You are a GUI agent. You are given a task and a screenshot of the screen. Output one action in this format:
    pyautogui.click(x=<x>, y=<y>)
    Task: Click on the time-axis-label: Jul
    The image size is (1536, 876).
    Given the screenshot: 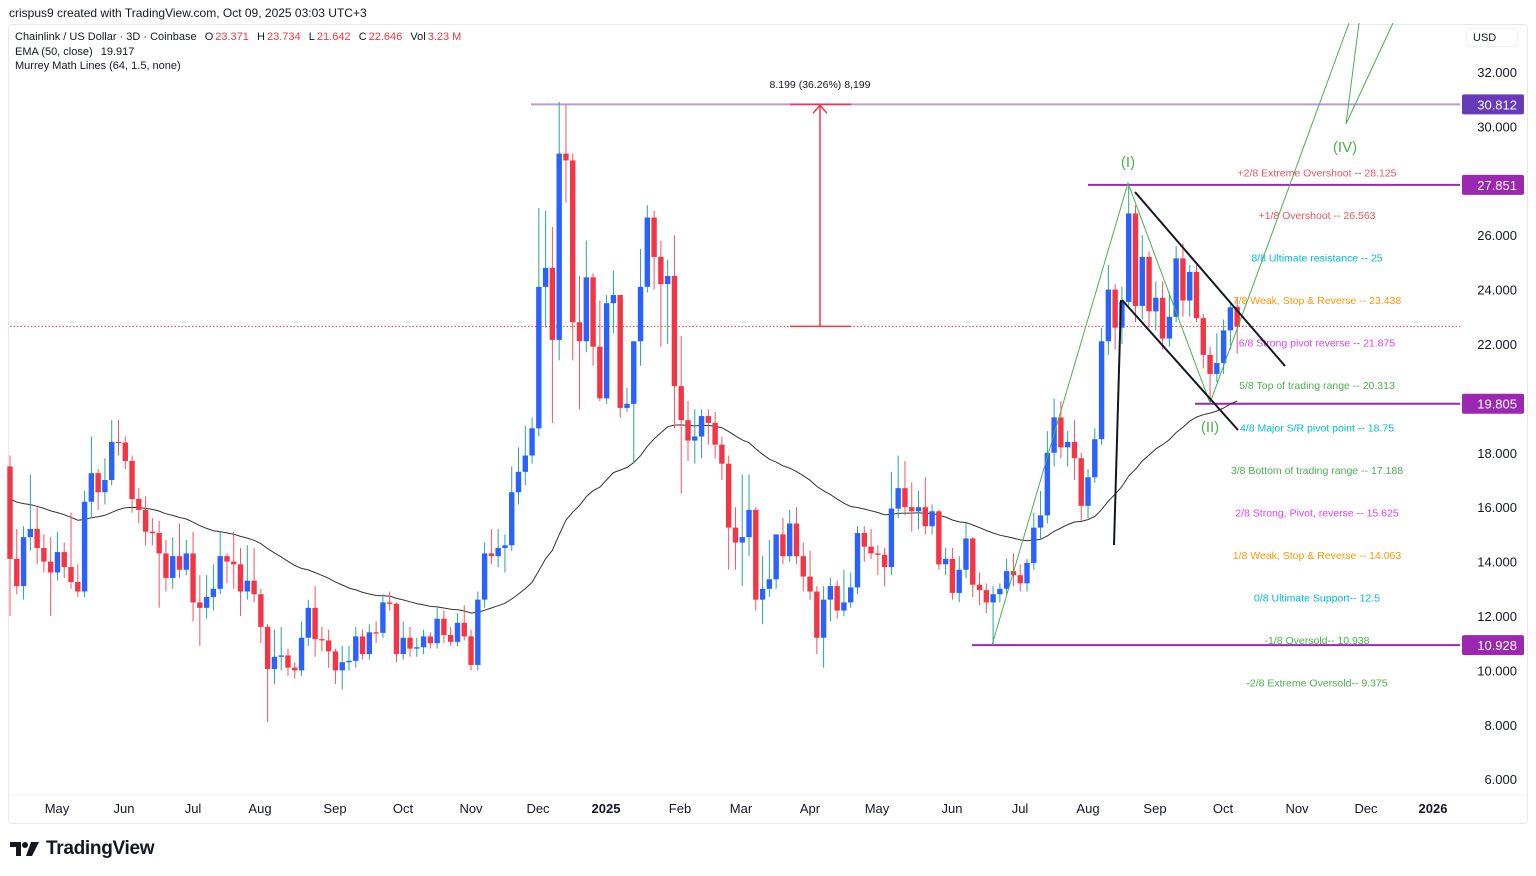 What is the action you would take?
    pyautogui.click(x=193, y=808)
    